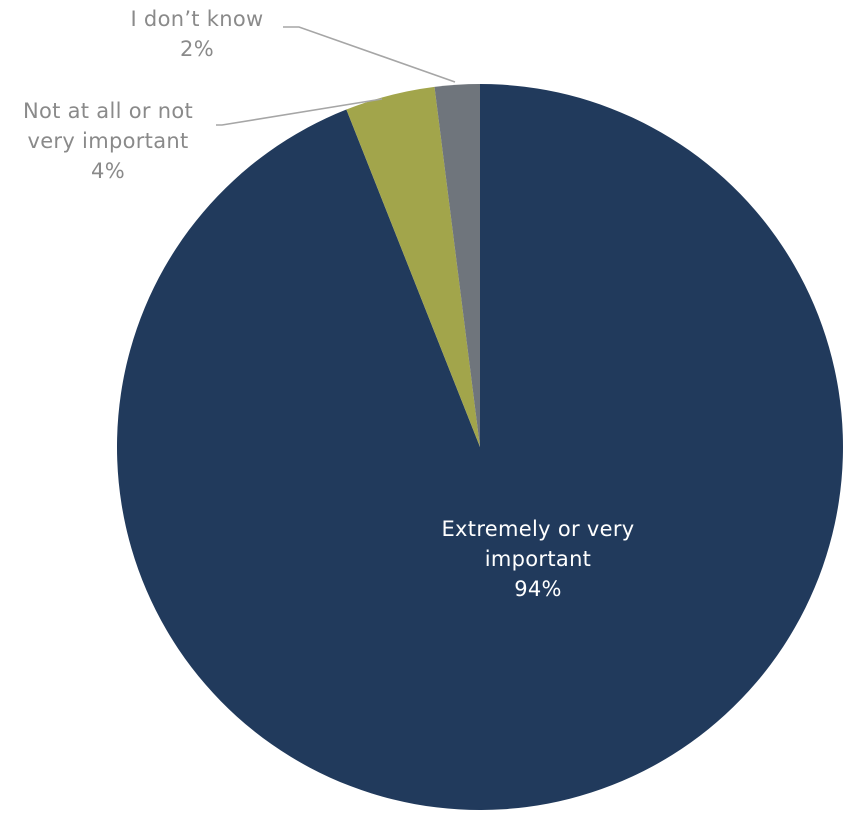  Describe the element at coordinates (196, 34) in the screenshot. I see `slice-label-i-don-t-know: I don’t know 2%` at that location.